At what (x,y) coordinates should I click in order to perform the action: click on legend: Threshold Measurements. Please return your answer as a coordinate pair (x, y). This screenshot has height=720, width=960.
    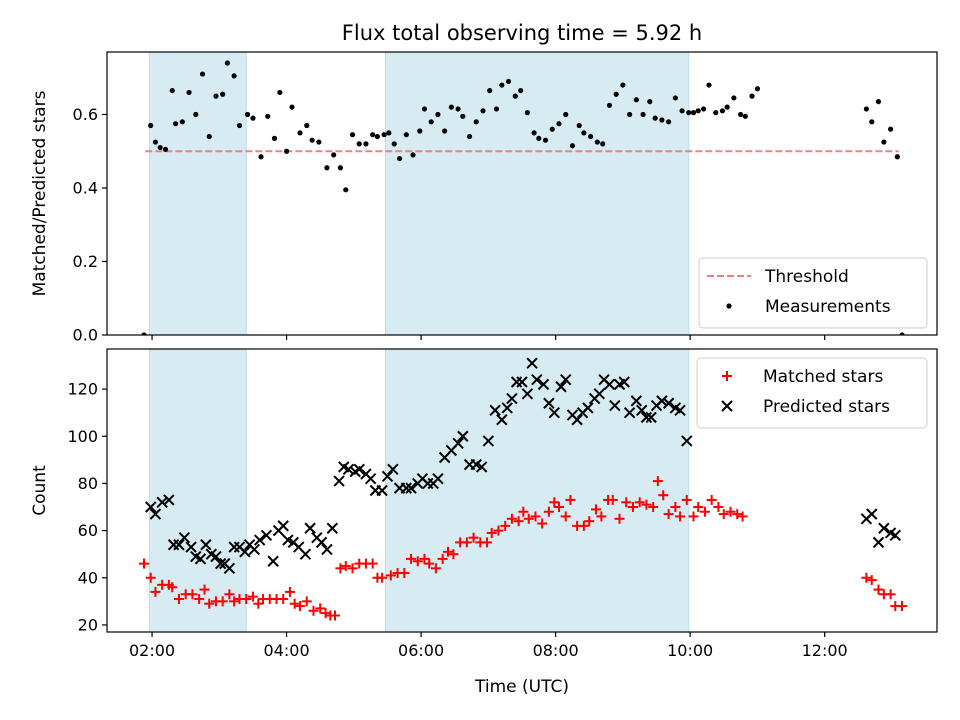
    Looking at the image, I should click on (813, 293).